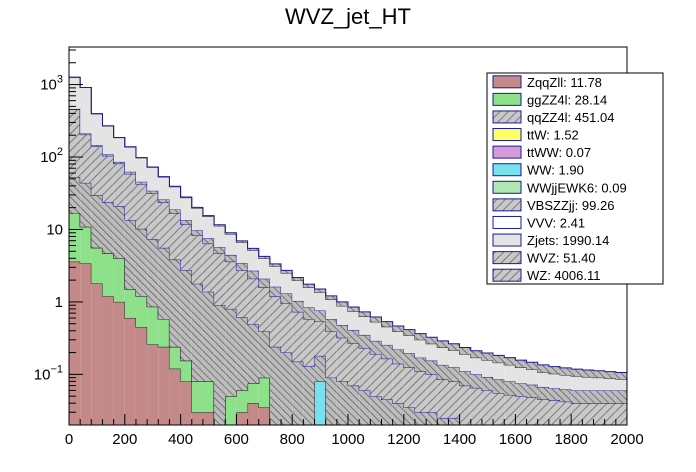 The height and width of the screenshot is (472, 696). What do you see at coordinates (403, 439) in the screenshot?
I see `x-tick-label: 1200` at bounding box center [403, 439].